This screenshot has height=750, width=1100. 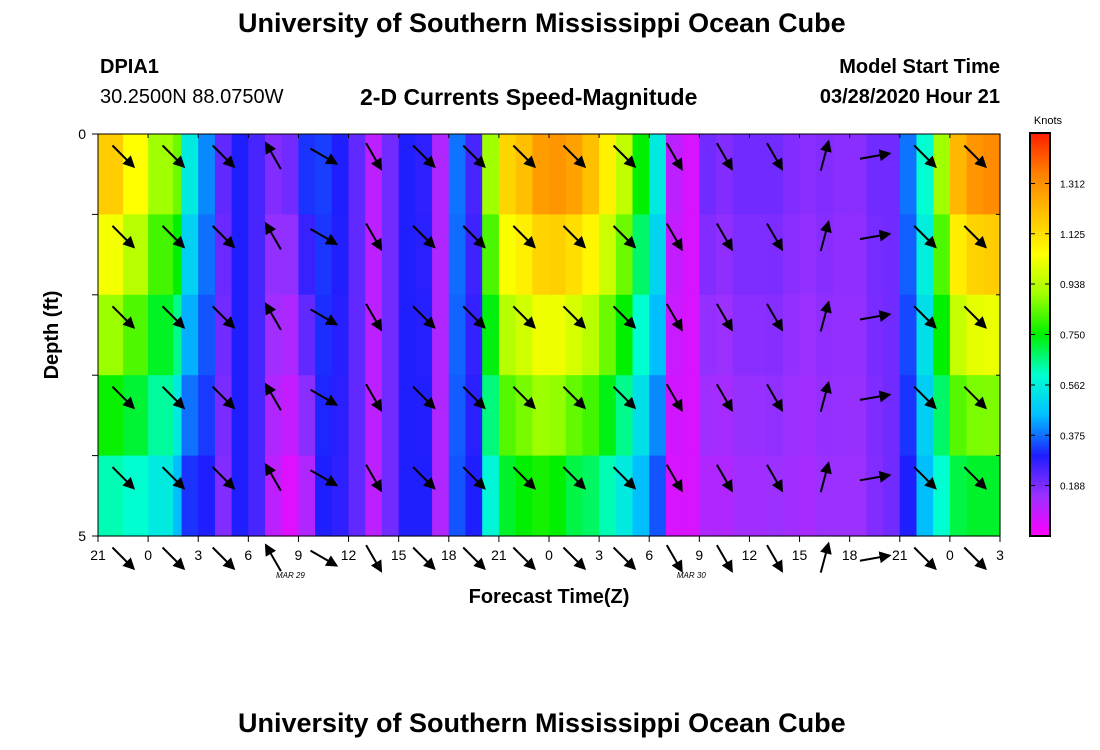 What do you see at coordinates (449, 555) in the screenshot?
I see `x-tick-label: 18` at bounding box center [449, 555].